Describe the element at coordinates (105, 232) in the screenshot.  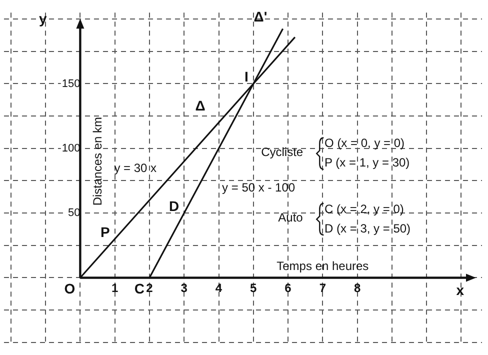
I see `annotation: P` at that location.